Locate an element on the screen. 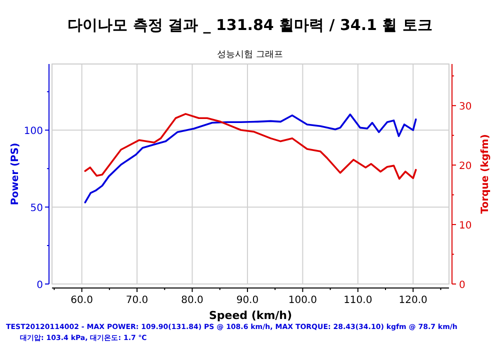  x-tick-label: 80.0 is located at coordinates (192, 300).